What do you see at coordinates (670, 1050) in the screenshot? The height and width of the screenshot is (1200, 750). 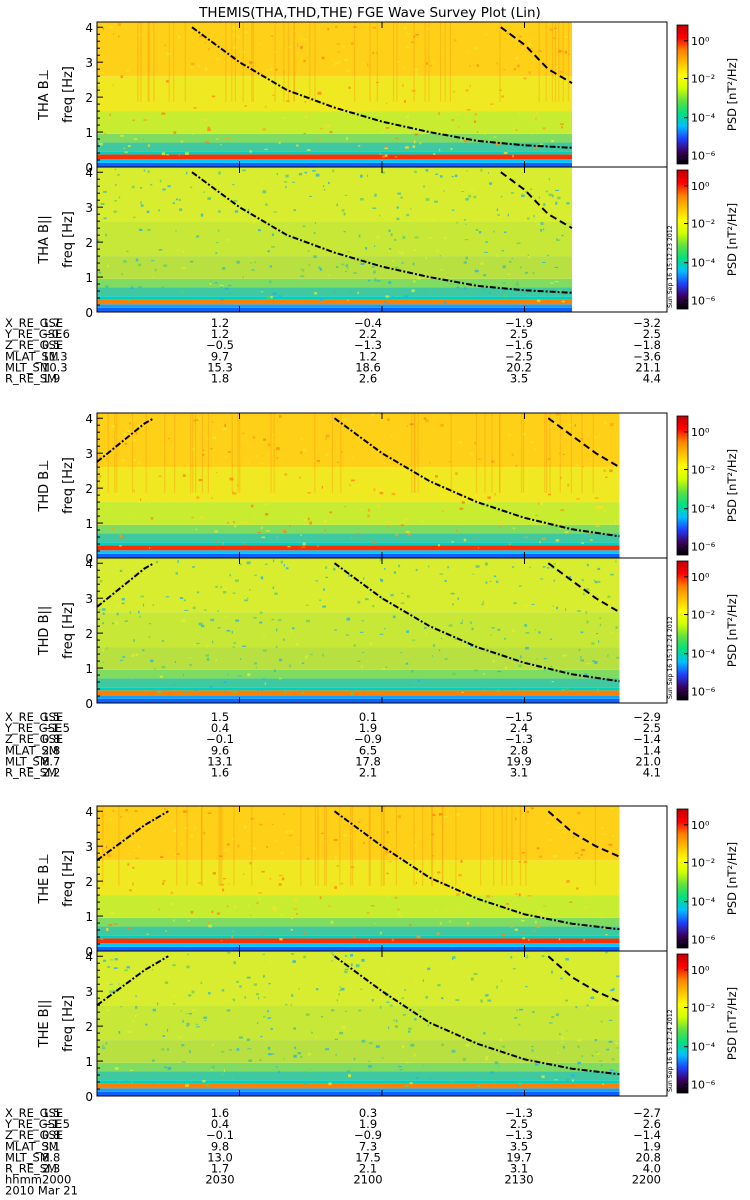 I see `creation-stamp: Sun Sep 16 15:12:24 2012` at bounding box center [670, 1050].